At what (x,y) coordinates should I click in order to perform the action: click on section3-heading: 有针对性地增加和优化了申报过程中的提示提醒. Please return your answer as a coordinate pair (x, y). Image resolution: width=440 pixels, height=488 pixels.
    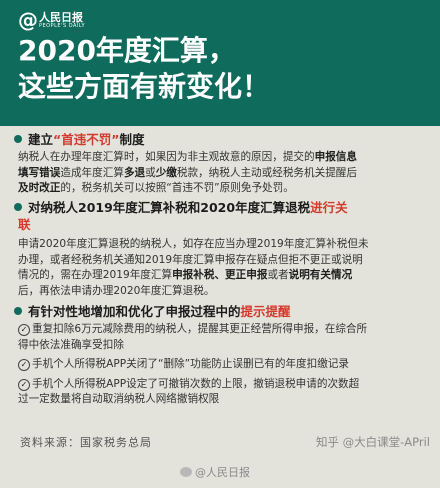
    Looking at the image, I should click on (152, 311).